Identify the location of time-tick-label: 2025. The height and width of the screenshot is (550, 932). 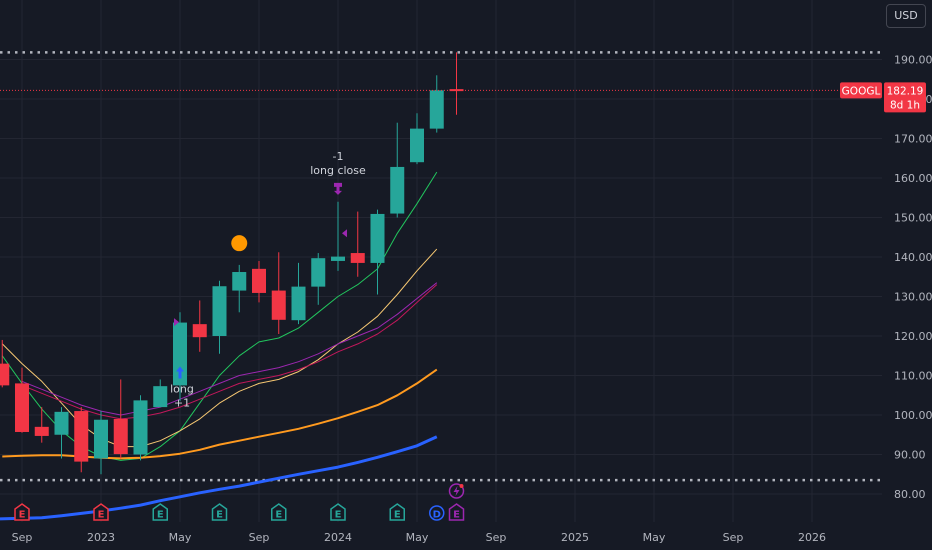
(575, 537).